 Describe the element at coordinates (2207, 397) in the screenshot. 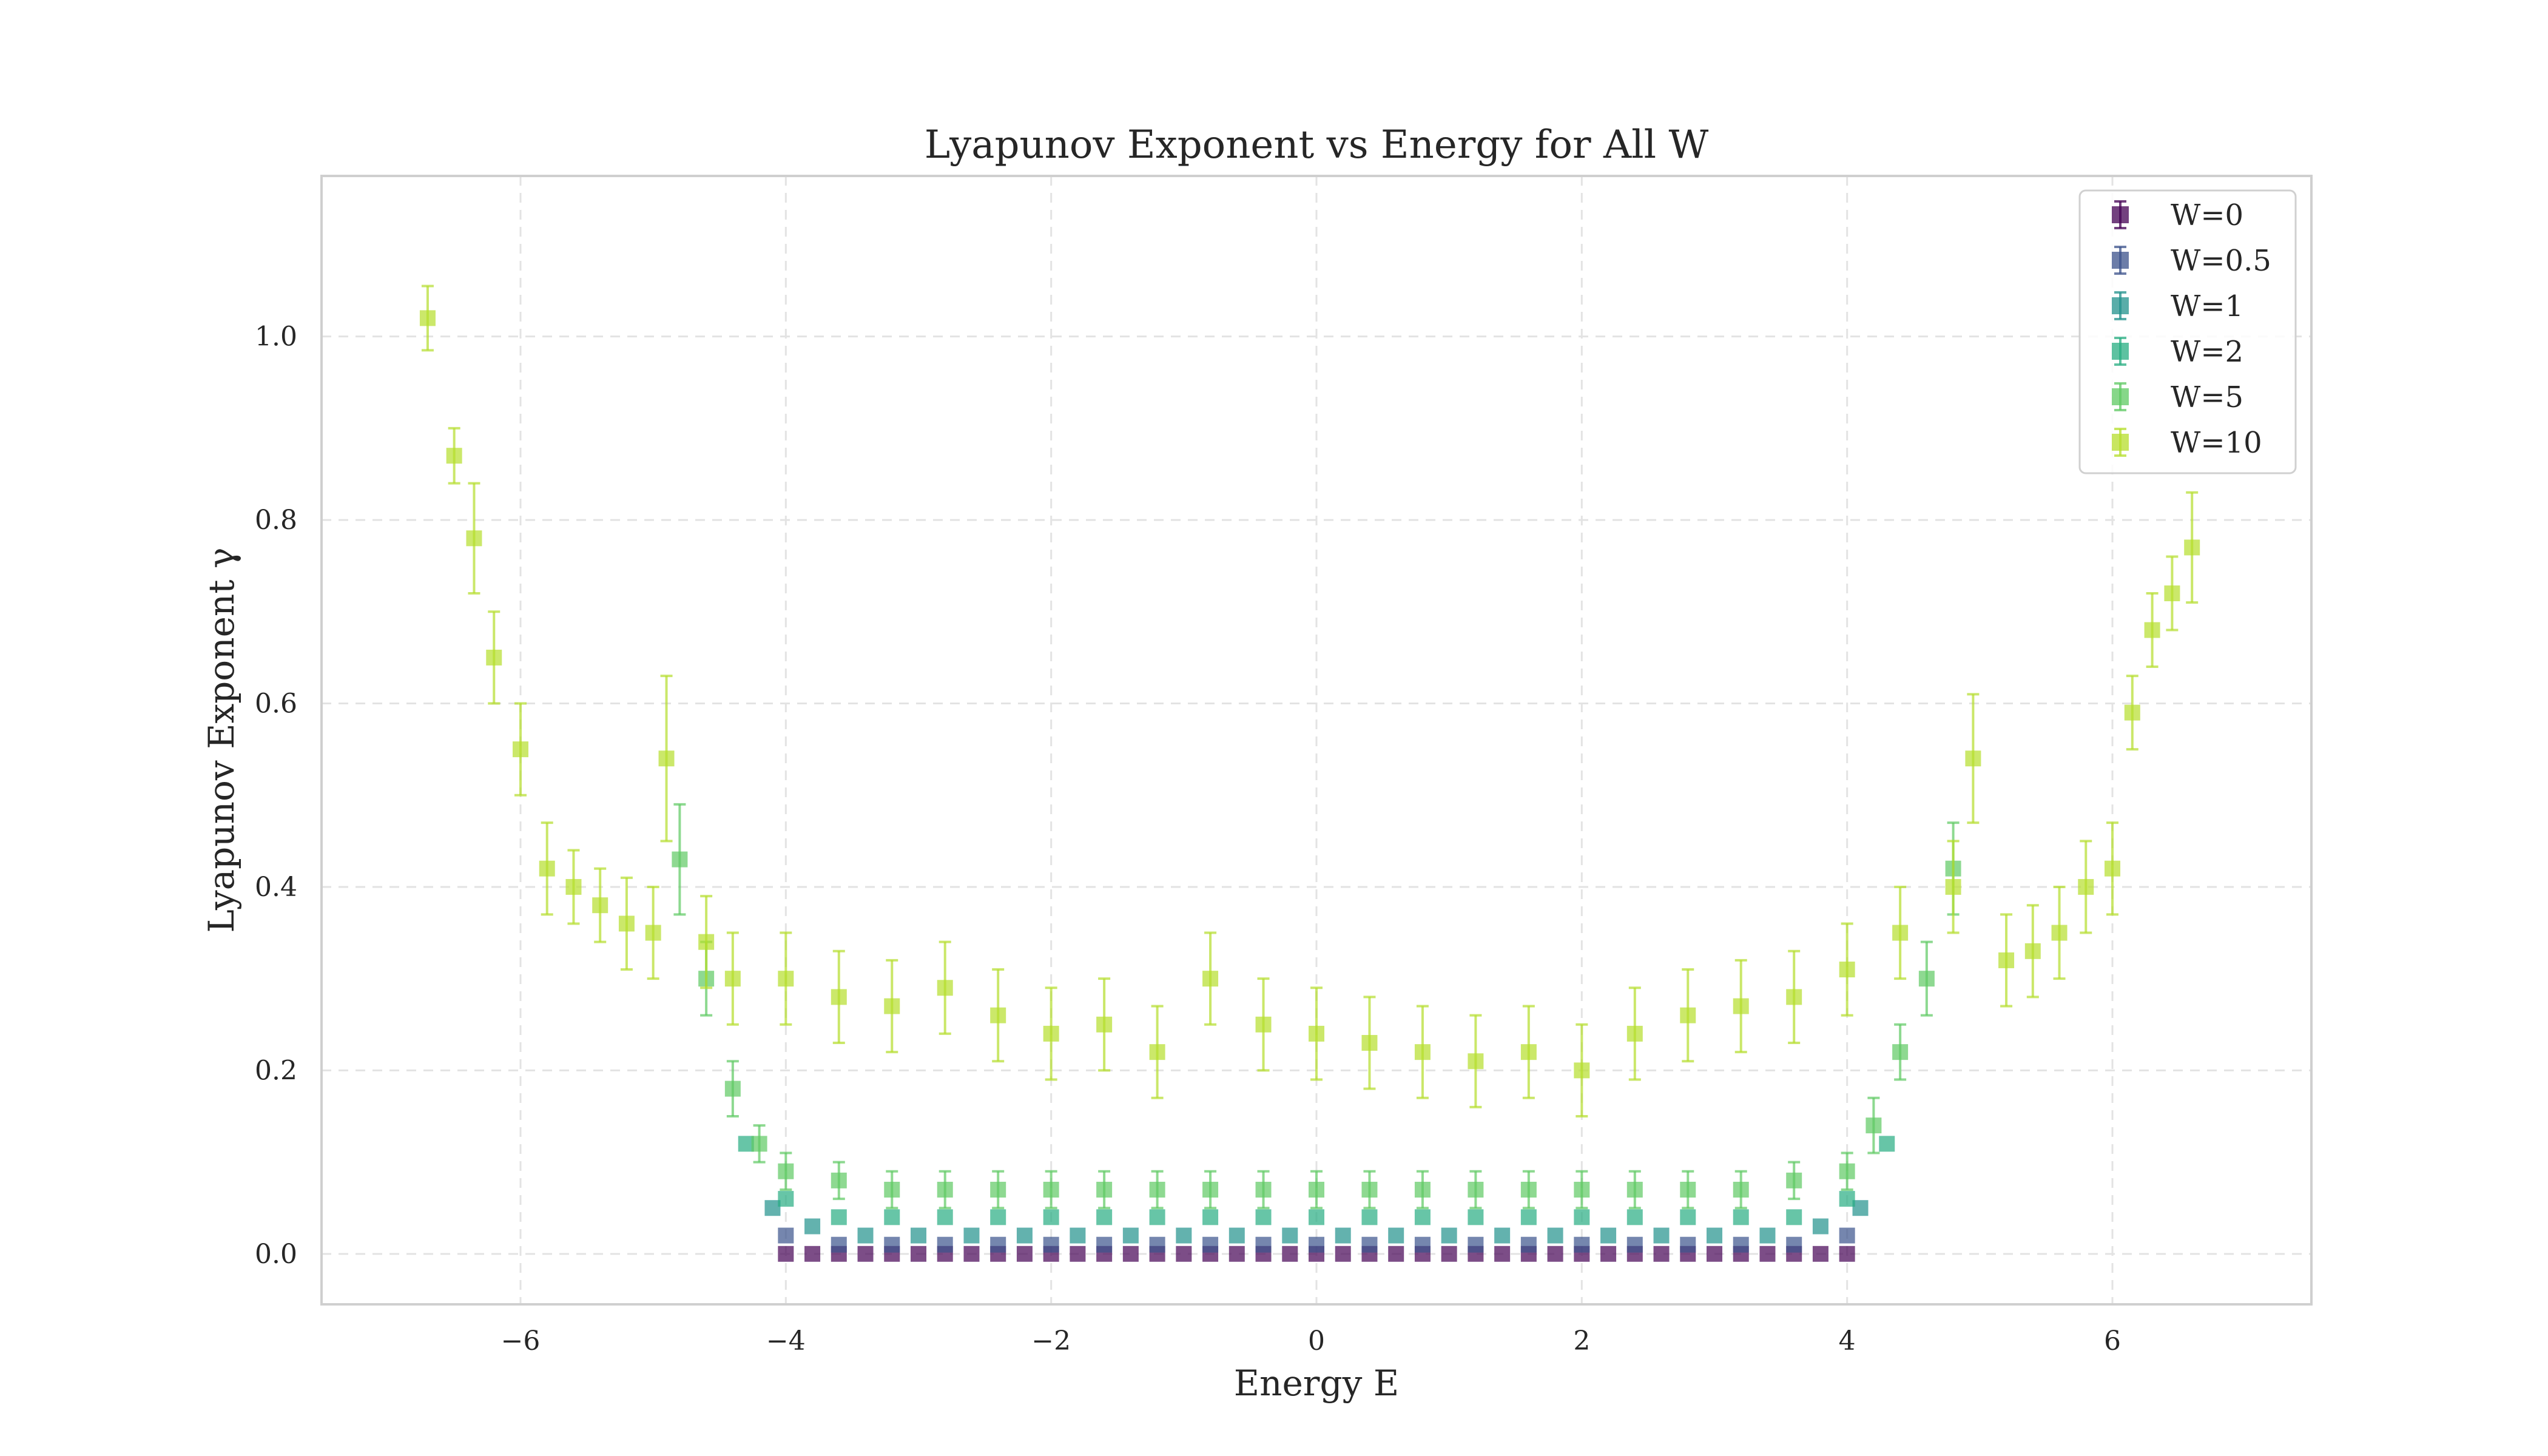

I see `legend-label: W=5` at that location.